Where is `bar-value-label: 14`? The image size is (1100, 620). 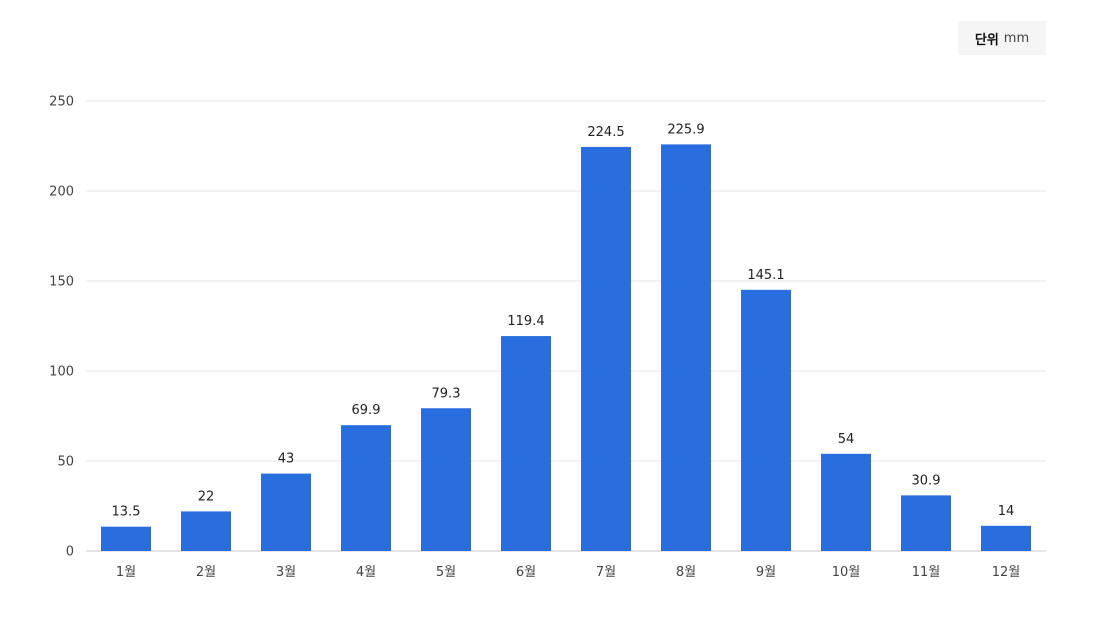
bar-value-label: 14 is located at coordinates (1006, 511).